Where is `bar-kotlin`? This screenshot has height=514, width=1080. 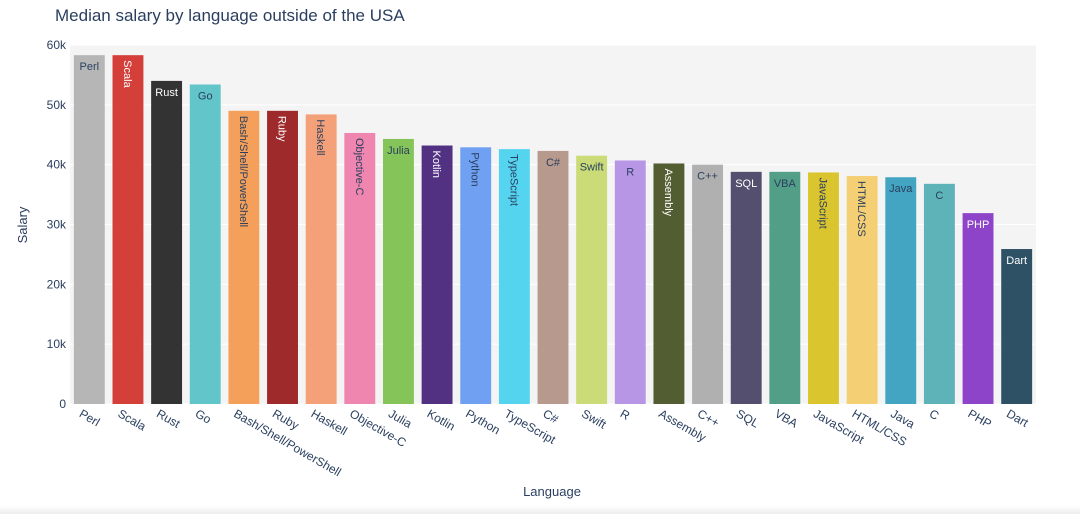 bar-kotlin is located at coordinates (437, 274).